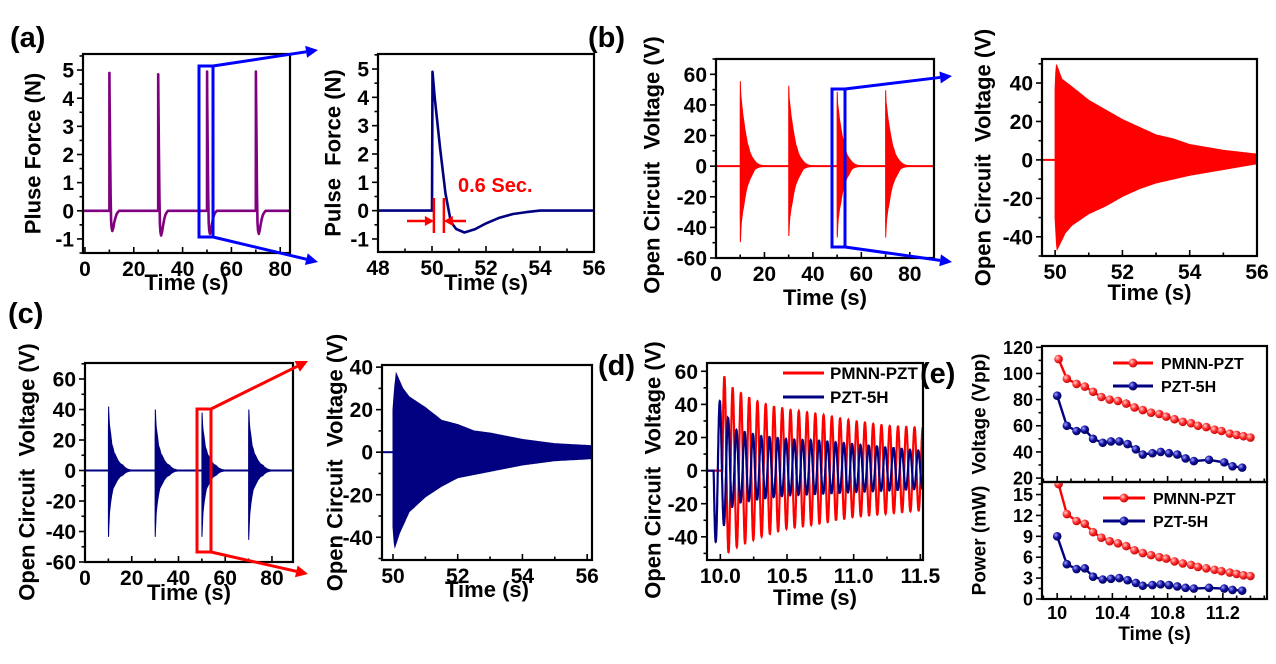 The width and height of the screenshot is (1276, 664). What do you see at coordinates (909, 274) in the screenshot?
I see `x-tick-label: 80` at bounding box center [909, 274].